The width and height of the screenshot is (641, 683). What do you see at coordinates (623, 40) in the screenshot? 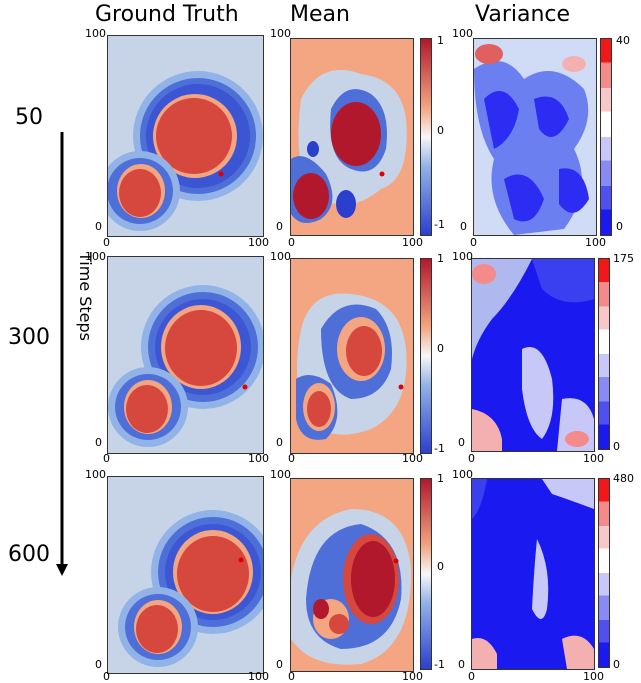
I see `colorbar-tick-max: 40` at bounding box center [623, 40].